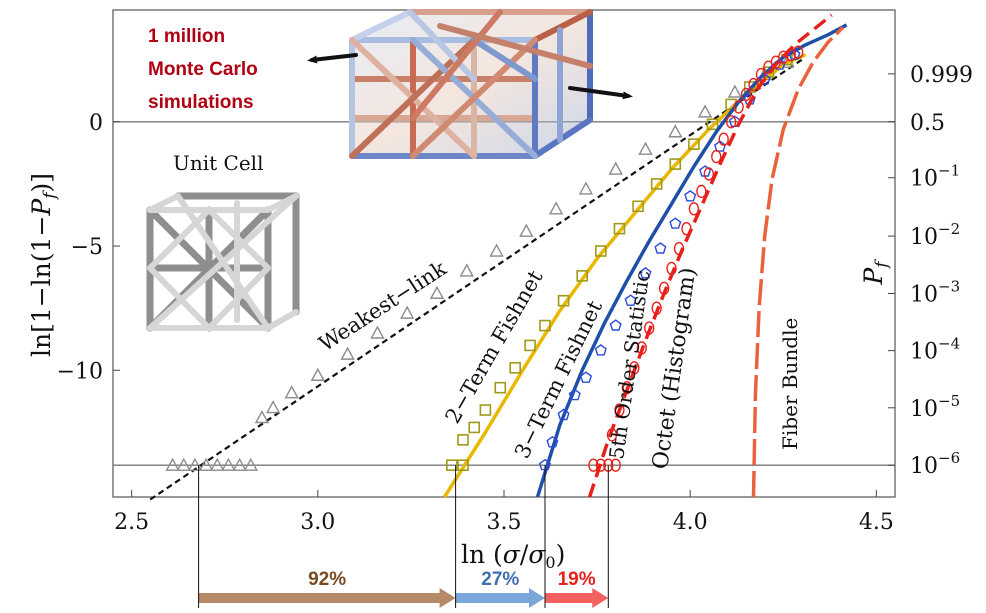  Describe the element at coordinates (494, 347) in the screenshot. I see `series-label: 2−Term Fishnet` at that location.